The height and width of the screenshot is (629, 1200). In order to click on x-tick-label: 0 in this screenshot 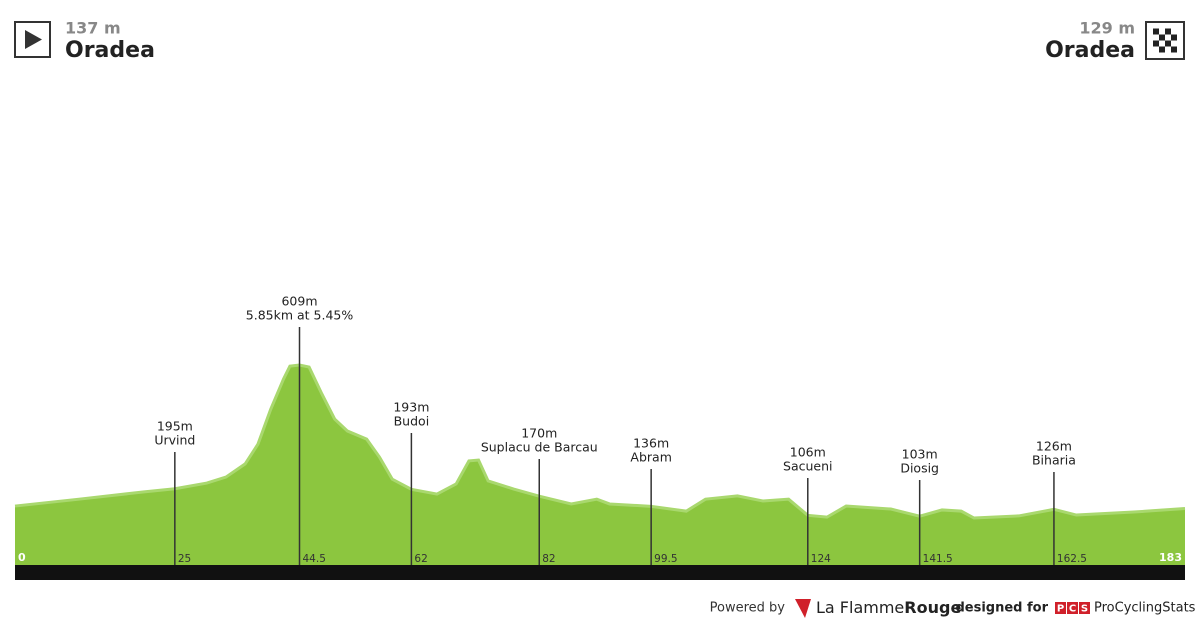, I will do `click(22, 557)`.